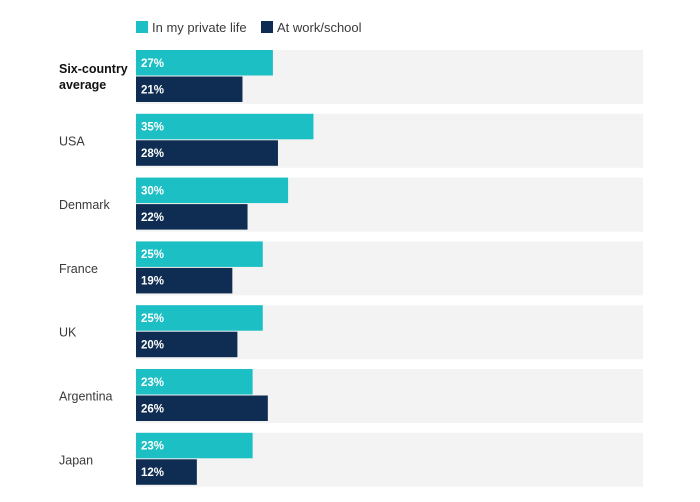  Describe the element at coordinates (351, 140) in the screenshot. I see `row-1: USA 35% 28%` at that location.